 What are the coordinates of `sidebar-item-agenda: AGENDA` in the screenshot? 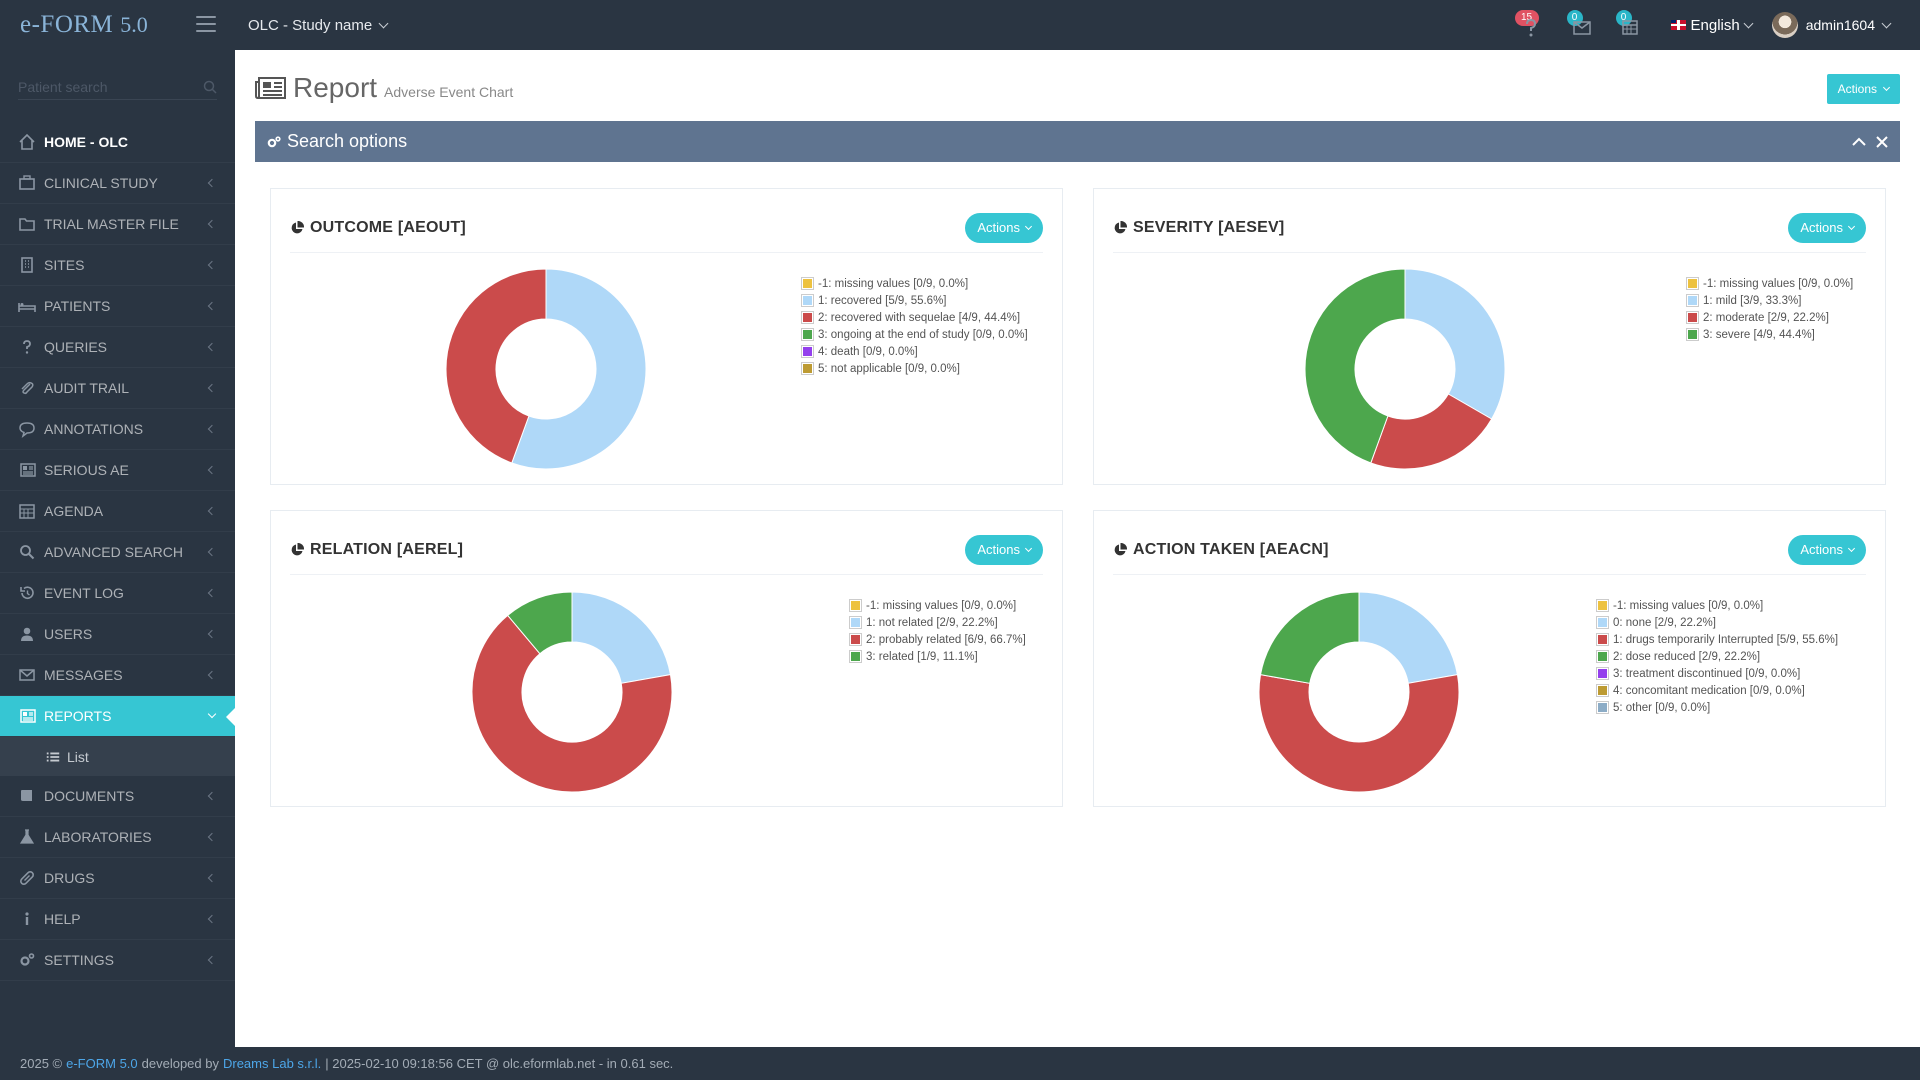 It's located at (117, 511).